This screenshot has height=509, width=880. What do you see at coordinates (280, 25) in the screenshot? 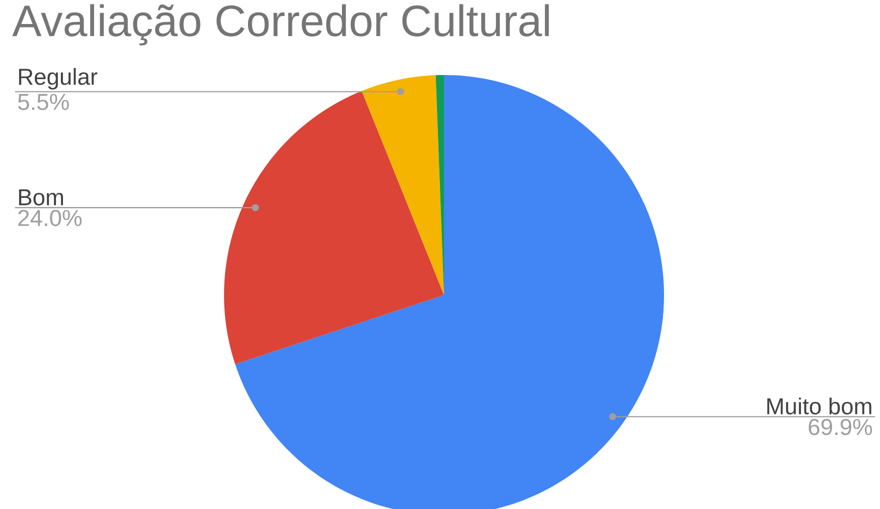
I see `chart-title: Avaliação Corredor Cultural` at bounding box center [280, 25].